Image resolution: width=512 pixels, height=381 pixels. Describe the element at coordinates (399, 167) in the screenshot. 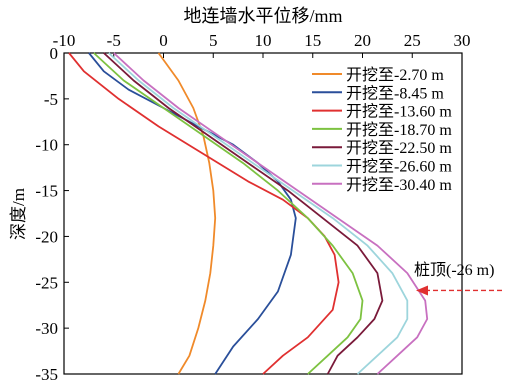

I see `legend-label: 开挖至-26.60 m` at that location.